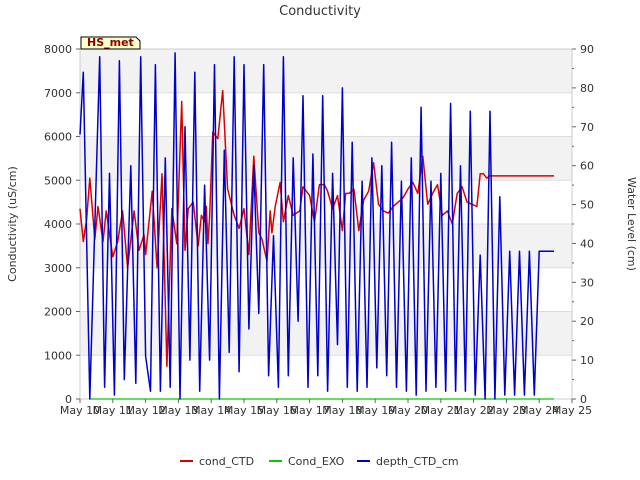  Describe the element at coordinates (12, 224) in the screenshot. I see `y-axis-left-label: Conductivity (uS/cm)` at that location.